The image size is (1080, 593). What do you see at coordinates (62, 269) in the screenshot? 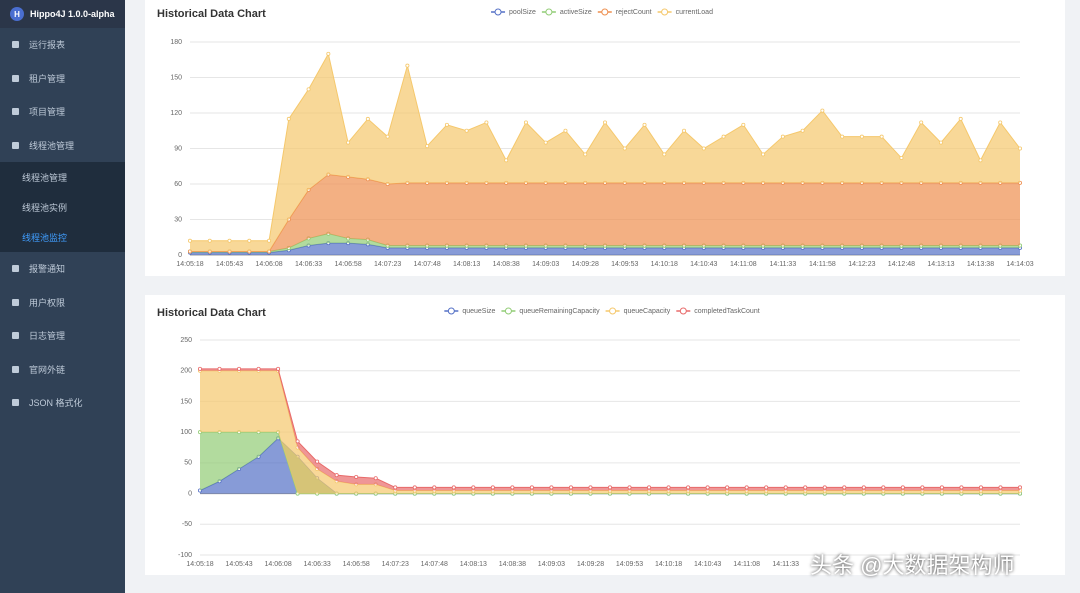
I see `menu-item: 报警通知` at bounding box center [62, 269].